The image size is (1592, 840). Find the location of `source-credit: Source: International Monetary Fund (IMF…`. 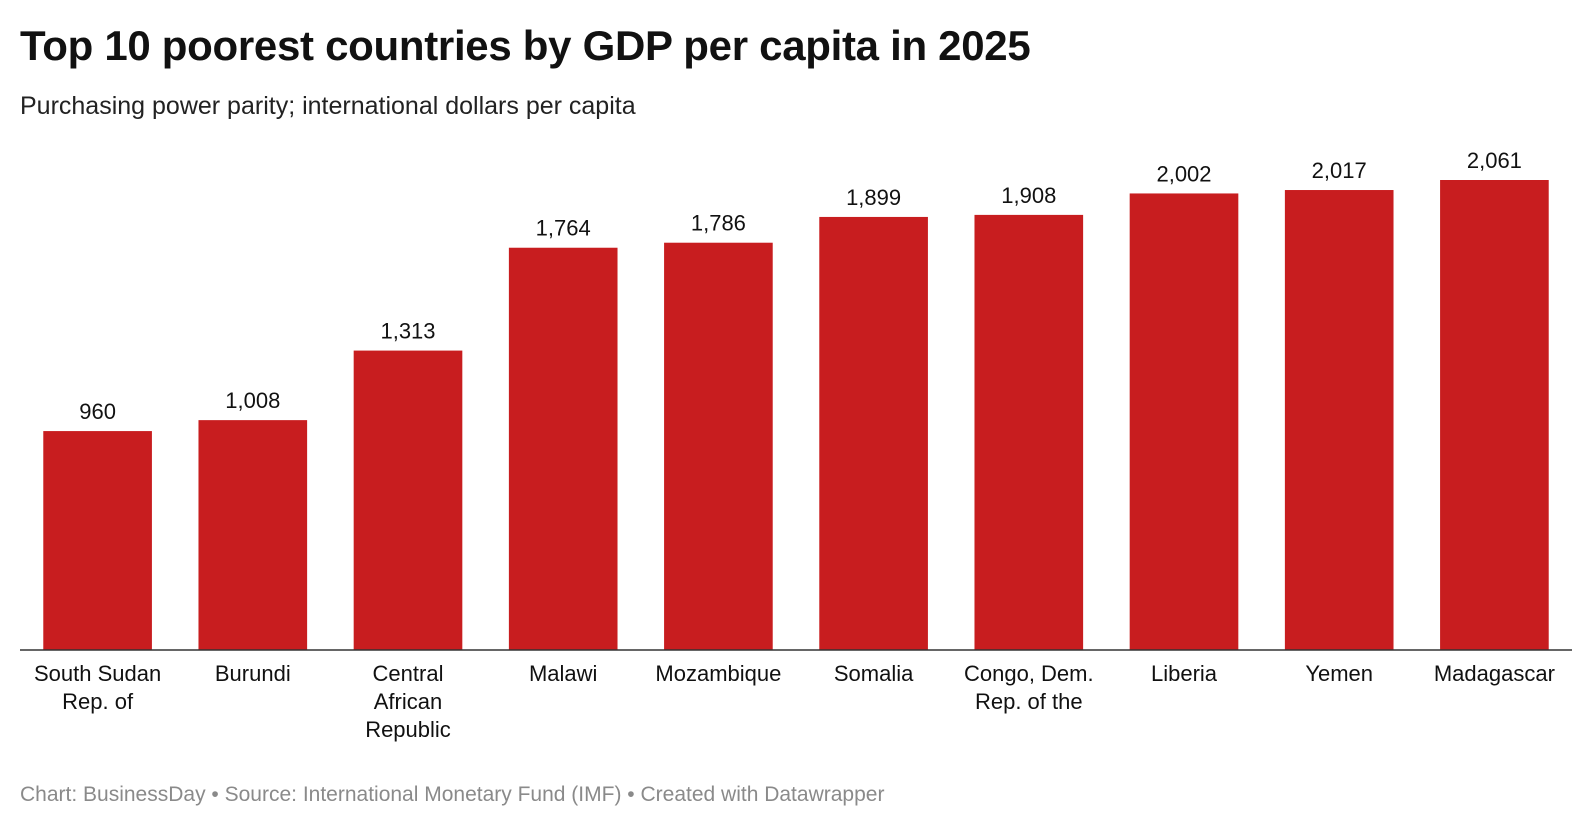

source-credit: Source: International Monetary Fund (IMF… is located at coordinates (423, 794).